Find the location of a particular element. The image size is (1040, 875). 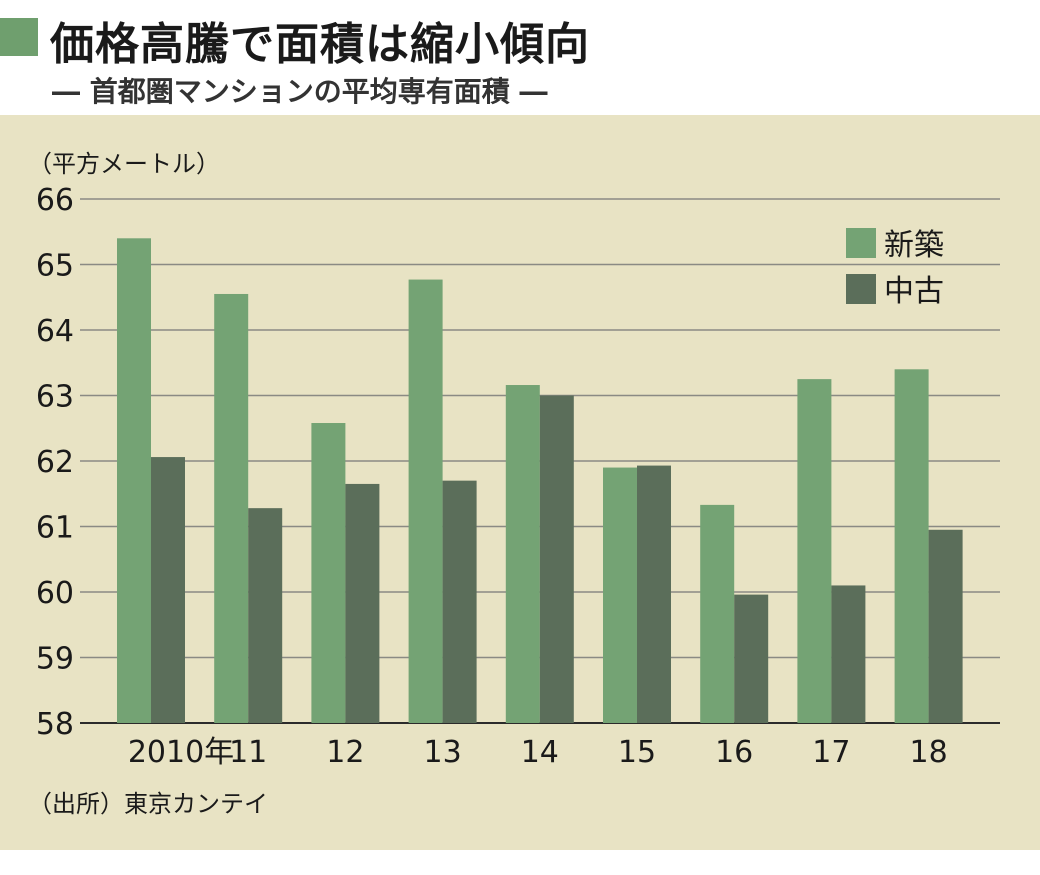

y-tick-label: 59 is located at coordinates (55, 659).